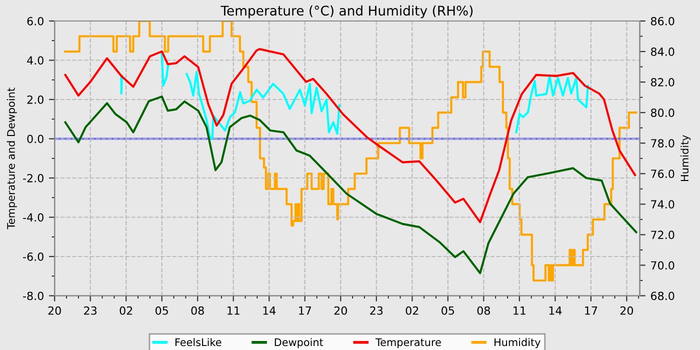 Image resolution: width=700 pixels, height=350 pixels. Describe the element at coordinates (35, 139) in the screenshot. I see `y-tick-label: 0.0` at that location.